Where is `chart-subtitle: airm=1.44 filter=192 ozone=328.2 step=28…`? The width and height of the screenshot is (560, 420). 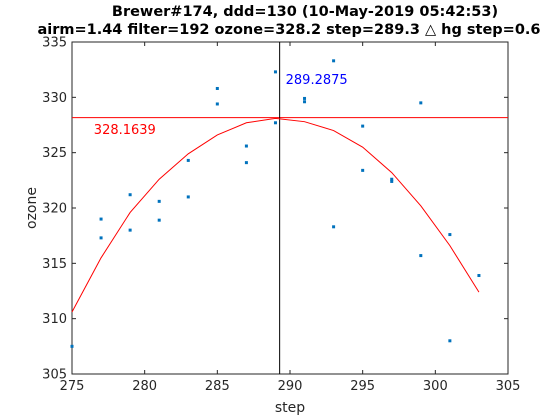
chart-subtitle: airm=1.44 filter=192 ozone=328.2 step=28… is located at coordinates (288, 30).